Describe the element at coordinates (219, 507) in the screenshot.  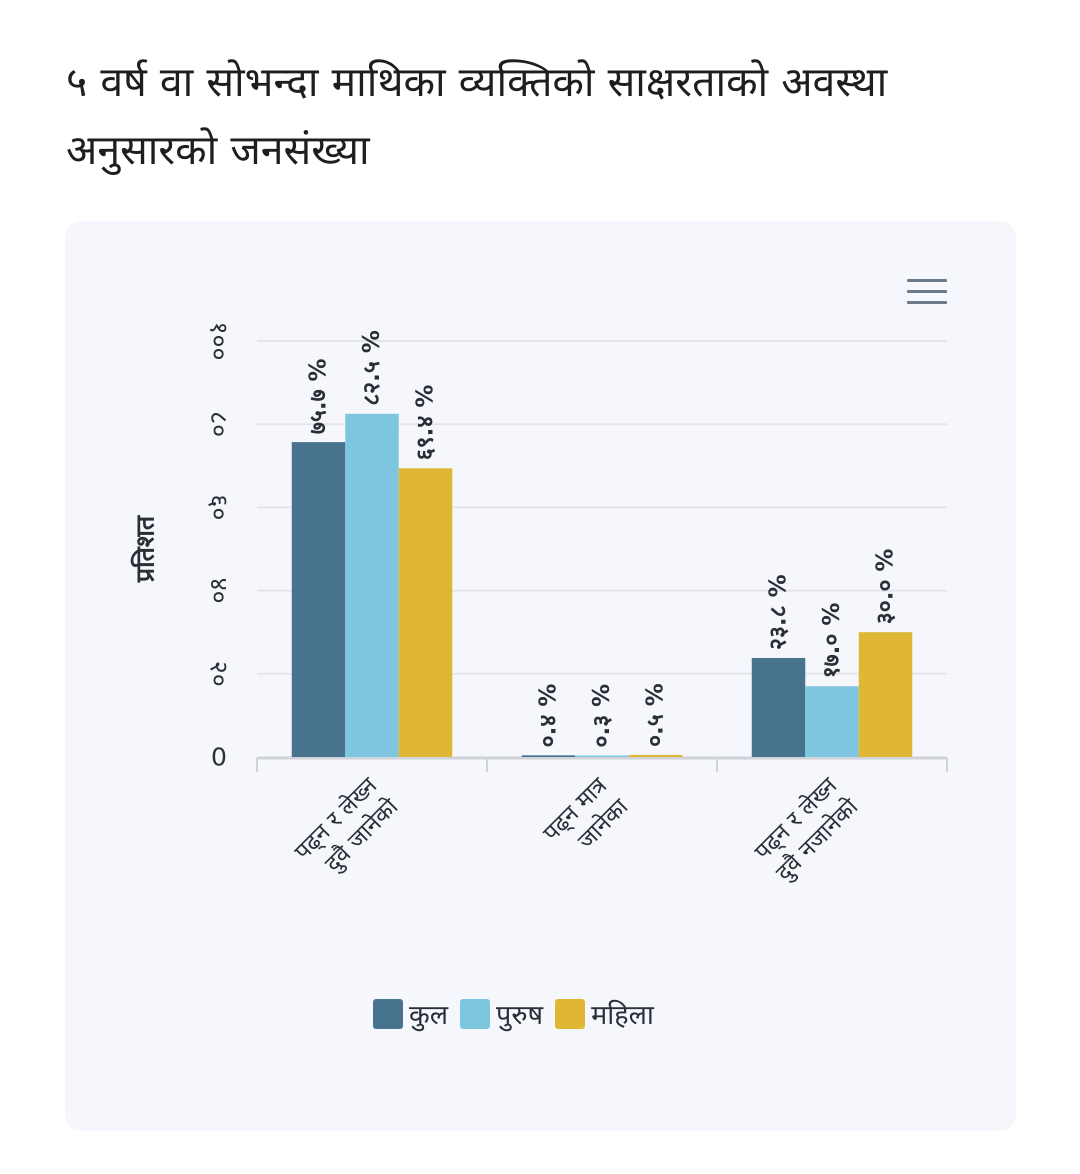
I see `y-tick-label: ६०` at that location.